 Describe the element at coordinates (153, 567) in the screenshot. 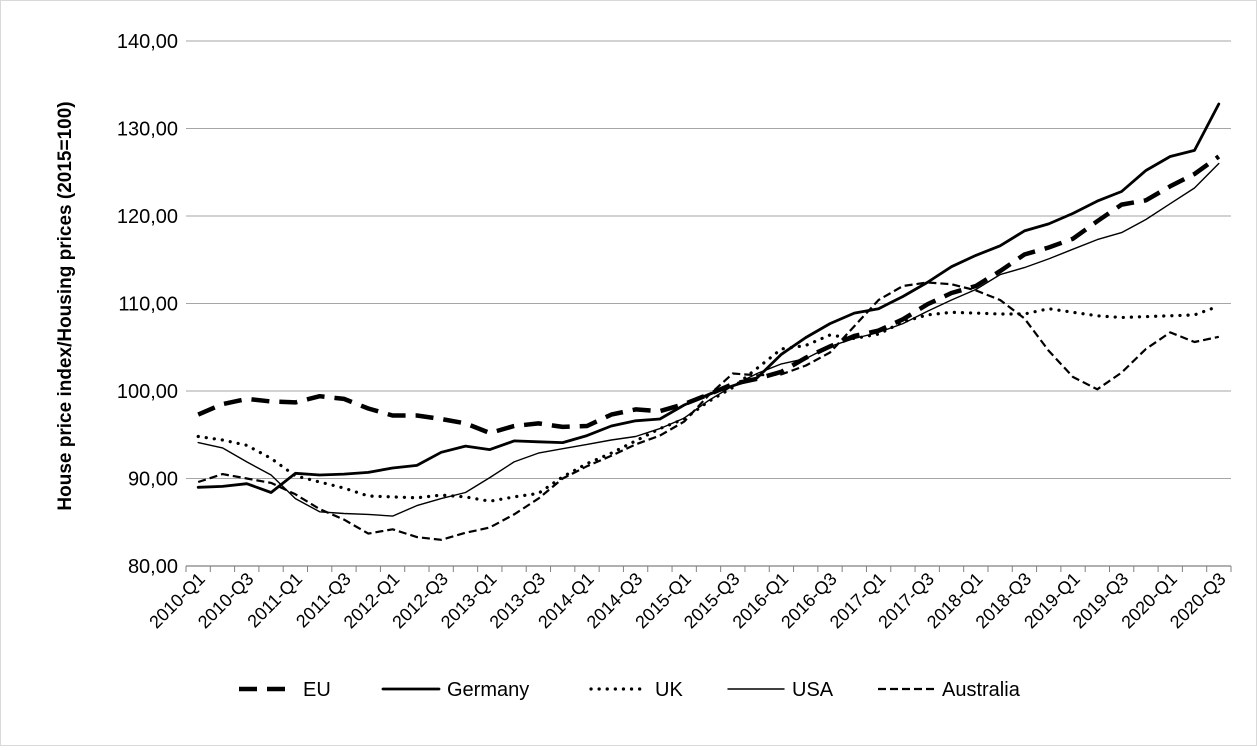

I see `y-tick-label: 80,00` at that location.